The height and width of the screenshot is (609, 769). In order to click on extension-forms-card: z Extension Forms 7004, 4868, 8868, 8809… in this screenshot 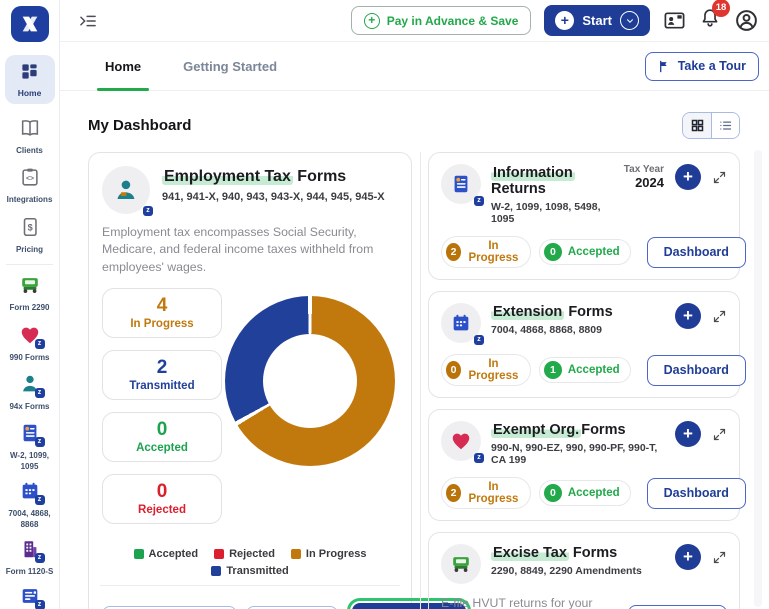, I will do `click(587, 344)`.